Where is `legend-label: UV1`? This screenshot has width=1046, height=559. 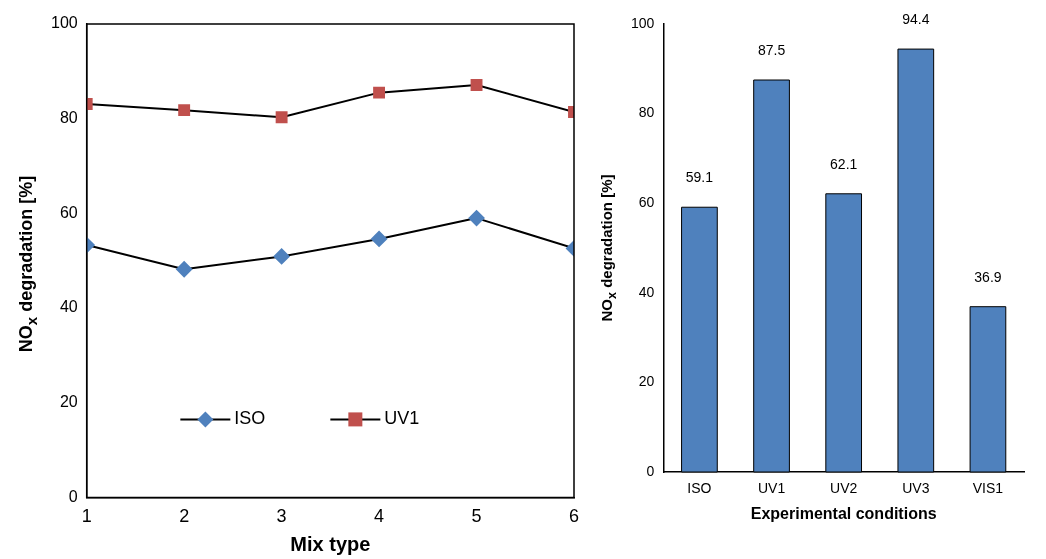 legend-label: UV1 is located at coordinates (402, 418).